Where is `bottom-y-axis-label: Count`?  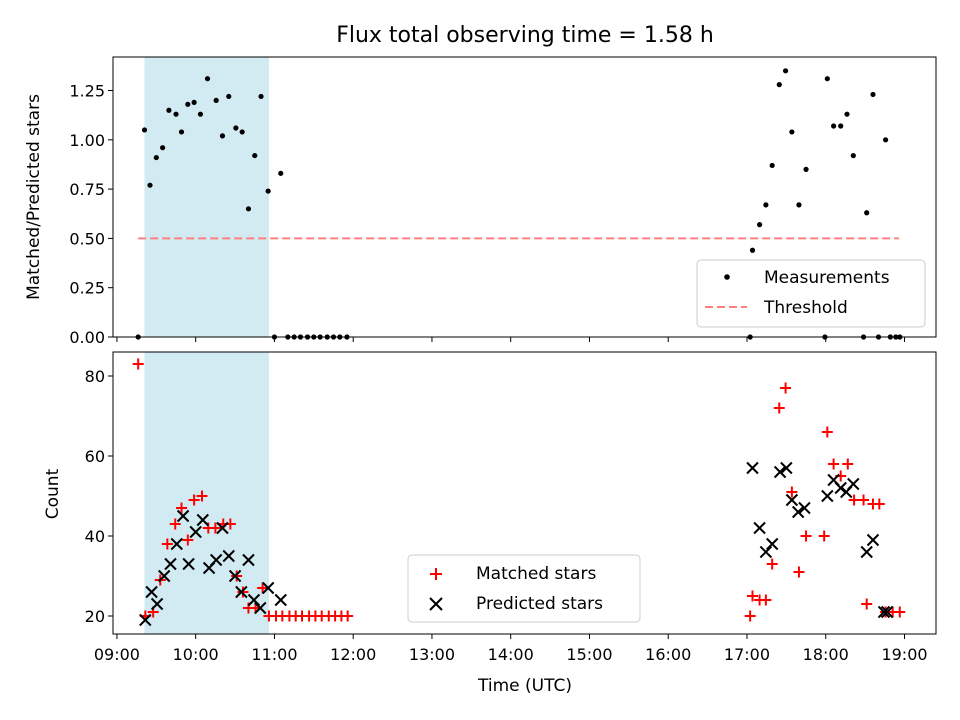 bottom-y-axis-label: Count is located at coordinates (53, 493).